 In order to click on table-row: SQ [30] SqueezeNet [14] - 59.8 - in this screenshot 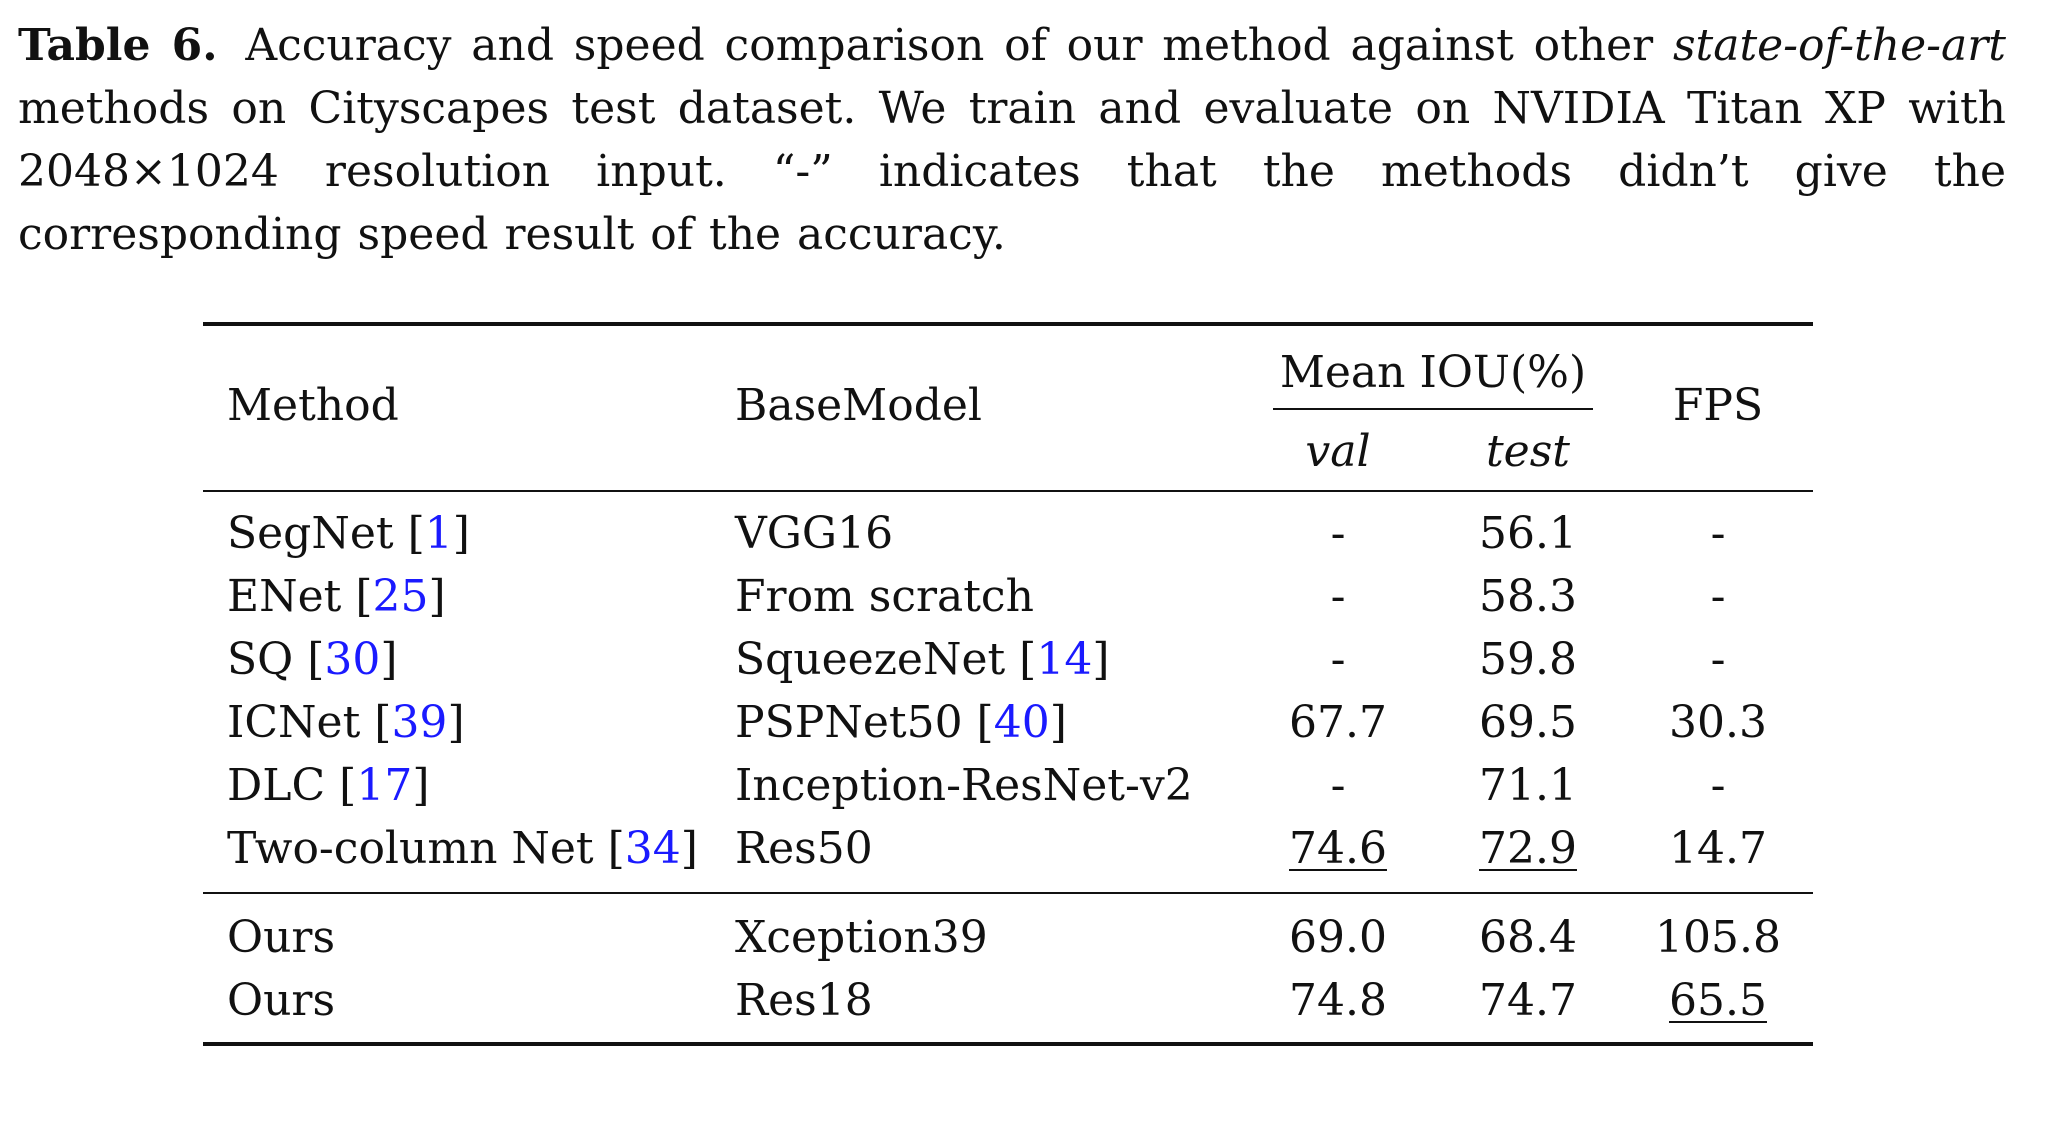, I will do `click(1008, 659)`.